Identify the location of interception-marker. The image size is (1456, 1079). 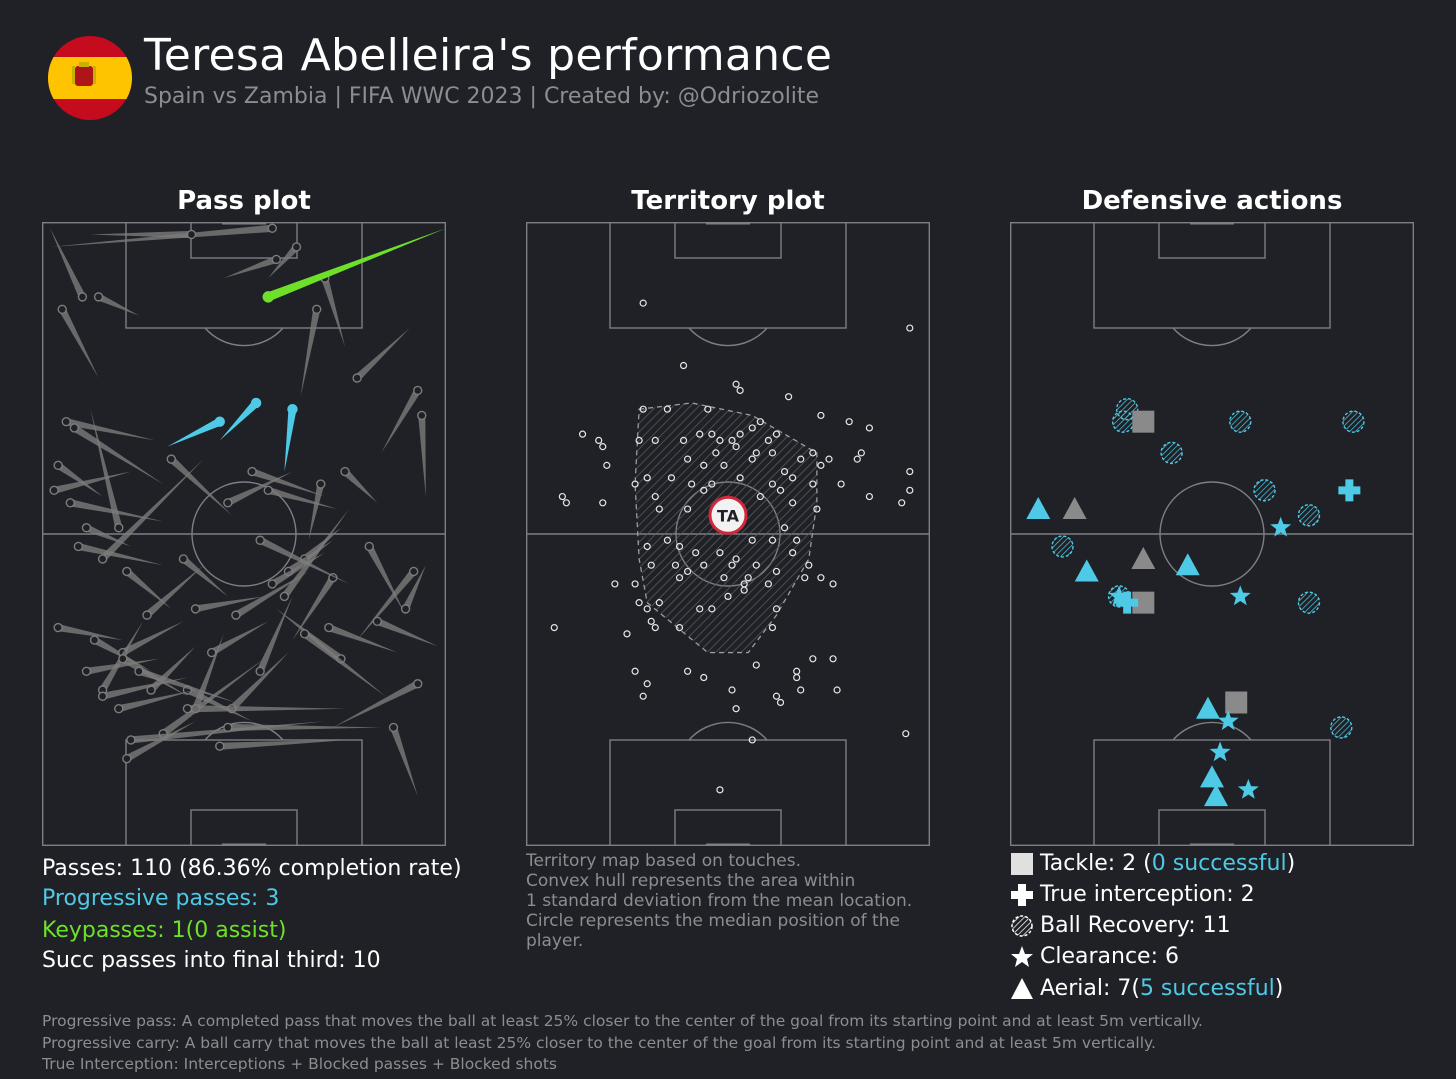
(1349, 490).